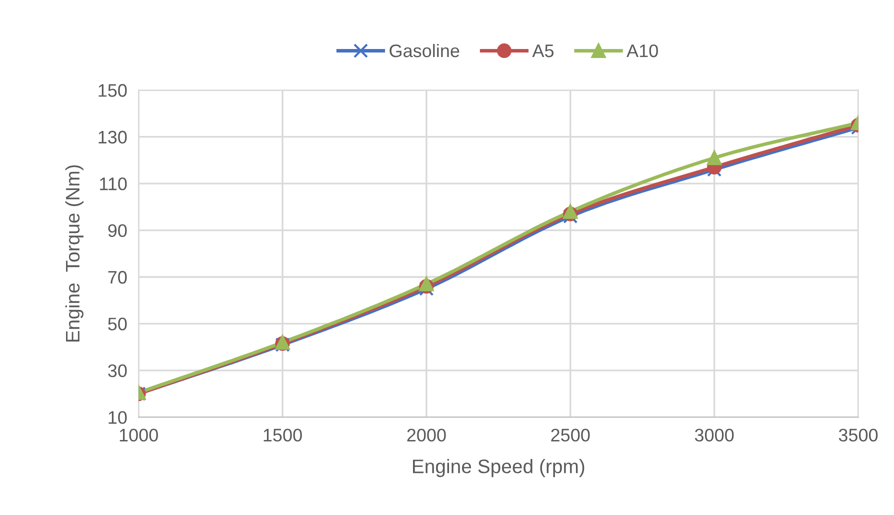 The width and height of the screenshot is (894, 515). What do you see at coordinates (117, 324) in the screenshot?
I see `y-tick-label: 50` at bounding box center [117, 324].